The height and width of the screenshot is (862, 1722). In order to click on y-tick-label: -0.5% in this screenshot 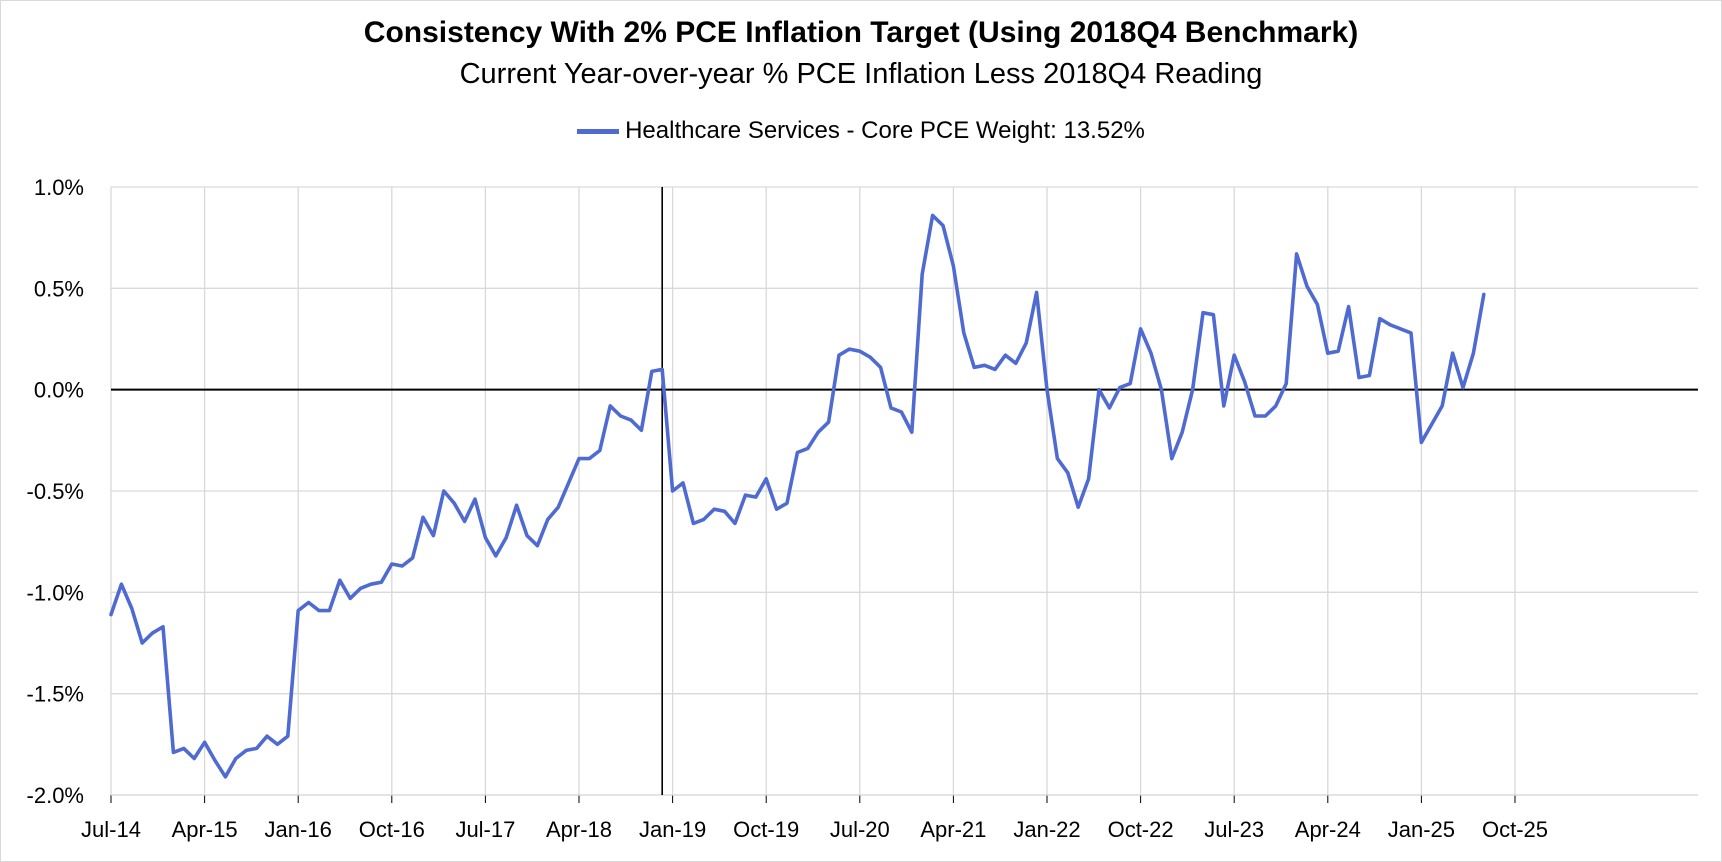, I will do `click(55, 491)`.